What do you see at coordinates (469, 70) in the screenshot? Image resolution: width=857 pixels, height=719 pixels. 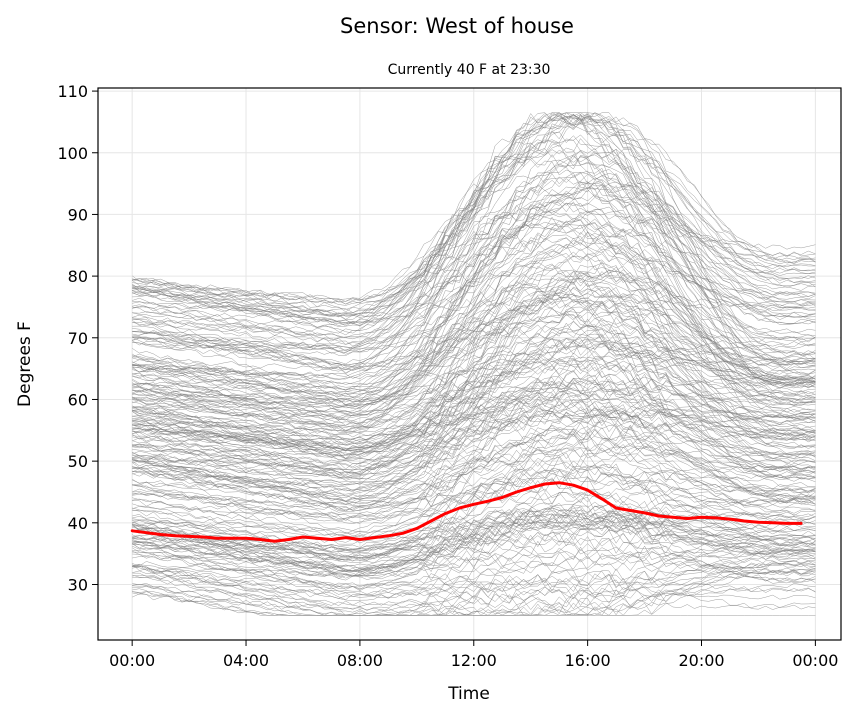 I see `chart-subtitle: Currently 40 F at 23:30` at bounding box center [469, 70].